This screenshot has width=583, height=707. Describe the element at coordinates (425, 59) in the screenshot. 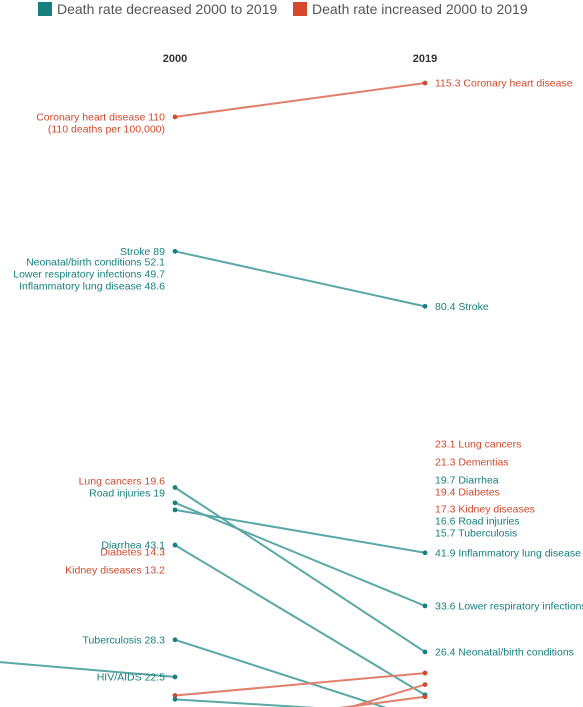

I see `column-header-2019: 2019` at that location.